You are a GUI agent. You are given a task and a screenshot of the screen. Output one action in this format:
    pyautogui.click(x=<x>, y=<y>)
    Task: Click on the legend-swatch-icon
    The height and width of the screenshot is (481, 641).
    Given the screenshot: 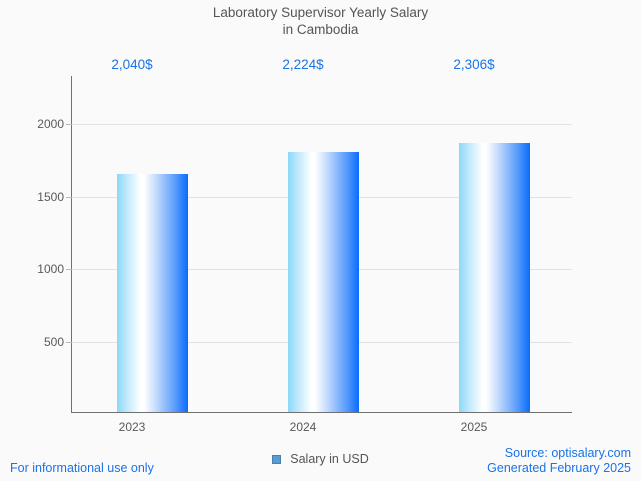 What is the action you would take?
    pyautogui.click(x=277, y=459)
    